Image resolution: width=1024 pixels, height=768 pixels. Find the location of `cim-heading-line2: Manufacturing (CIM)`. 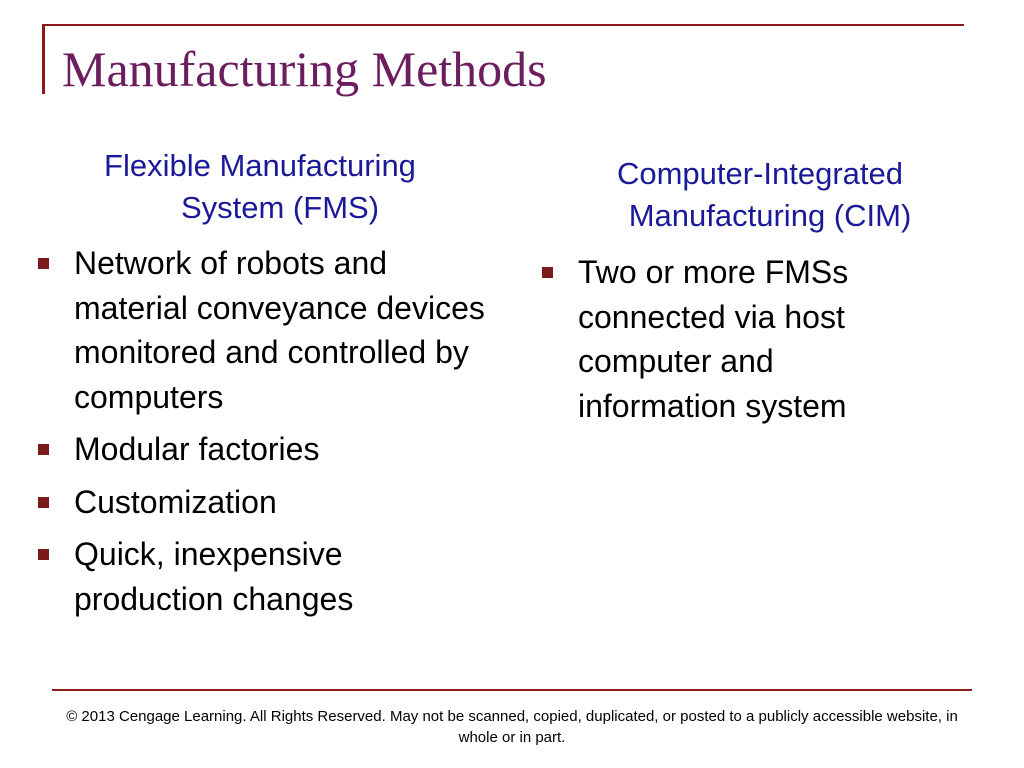

cim-heading-line2: Manufacturing (CIM) is located at coordinates (770, 215).